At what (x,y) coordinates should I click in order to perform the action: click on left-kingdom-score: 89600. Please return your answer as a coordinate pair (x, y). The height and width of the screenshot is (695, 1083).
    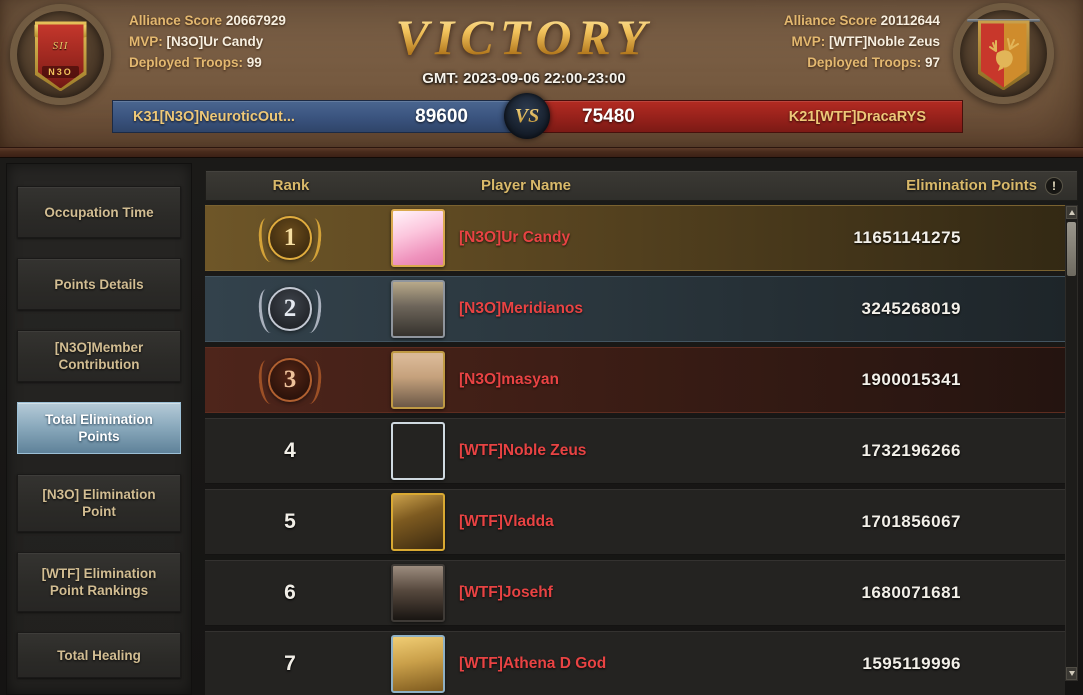
    Looking at the image, I should click on (441, 116).